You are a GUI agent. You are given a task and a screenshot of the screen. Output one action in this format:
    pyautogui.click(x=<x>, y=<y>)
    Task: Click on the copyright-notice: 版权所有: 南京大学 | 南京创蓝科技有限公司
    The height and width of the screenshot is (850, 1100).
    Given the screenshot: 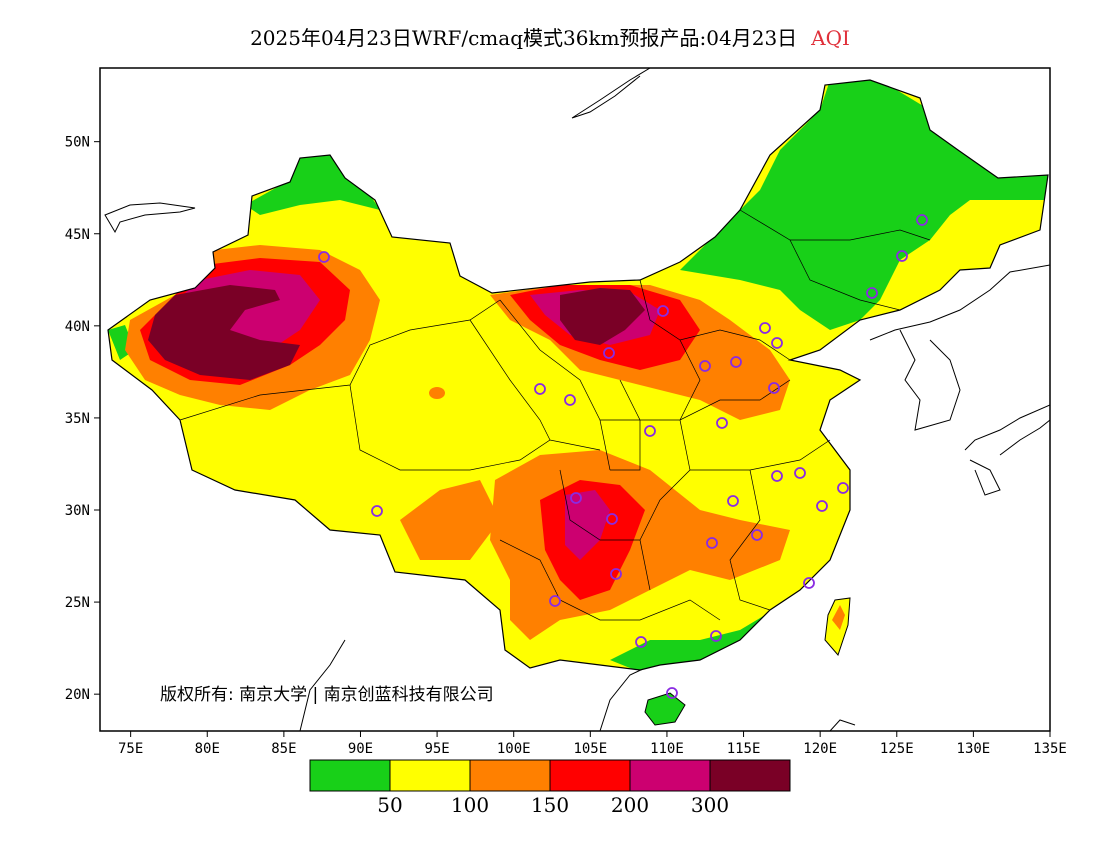 What is the action you would take?
    pyautogui.click(x=327, y=695)
    